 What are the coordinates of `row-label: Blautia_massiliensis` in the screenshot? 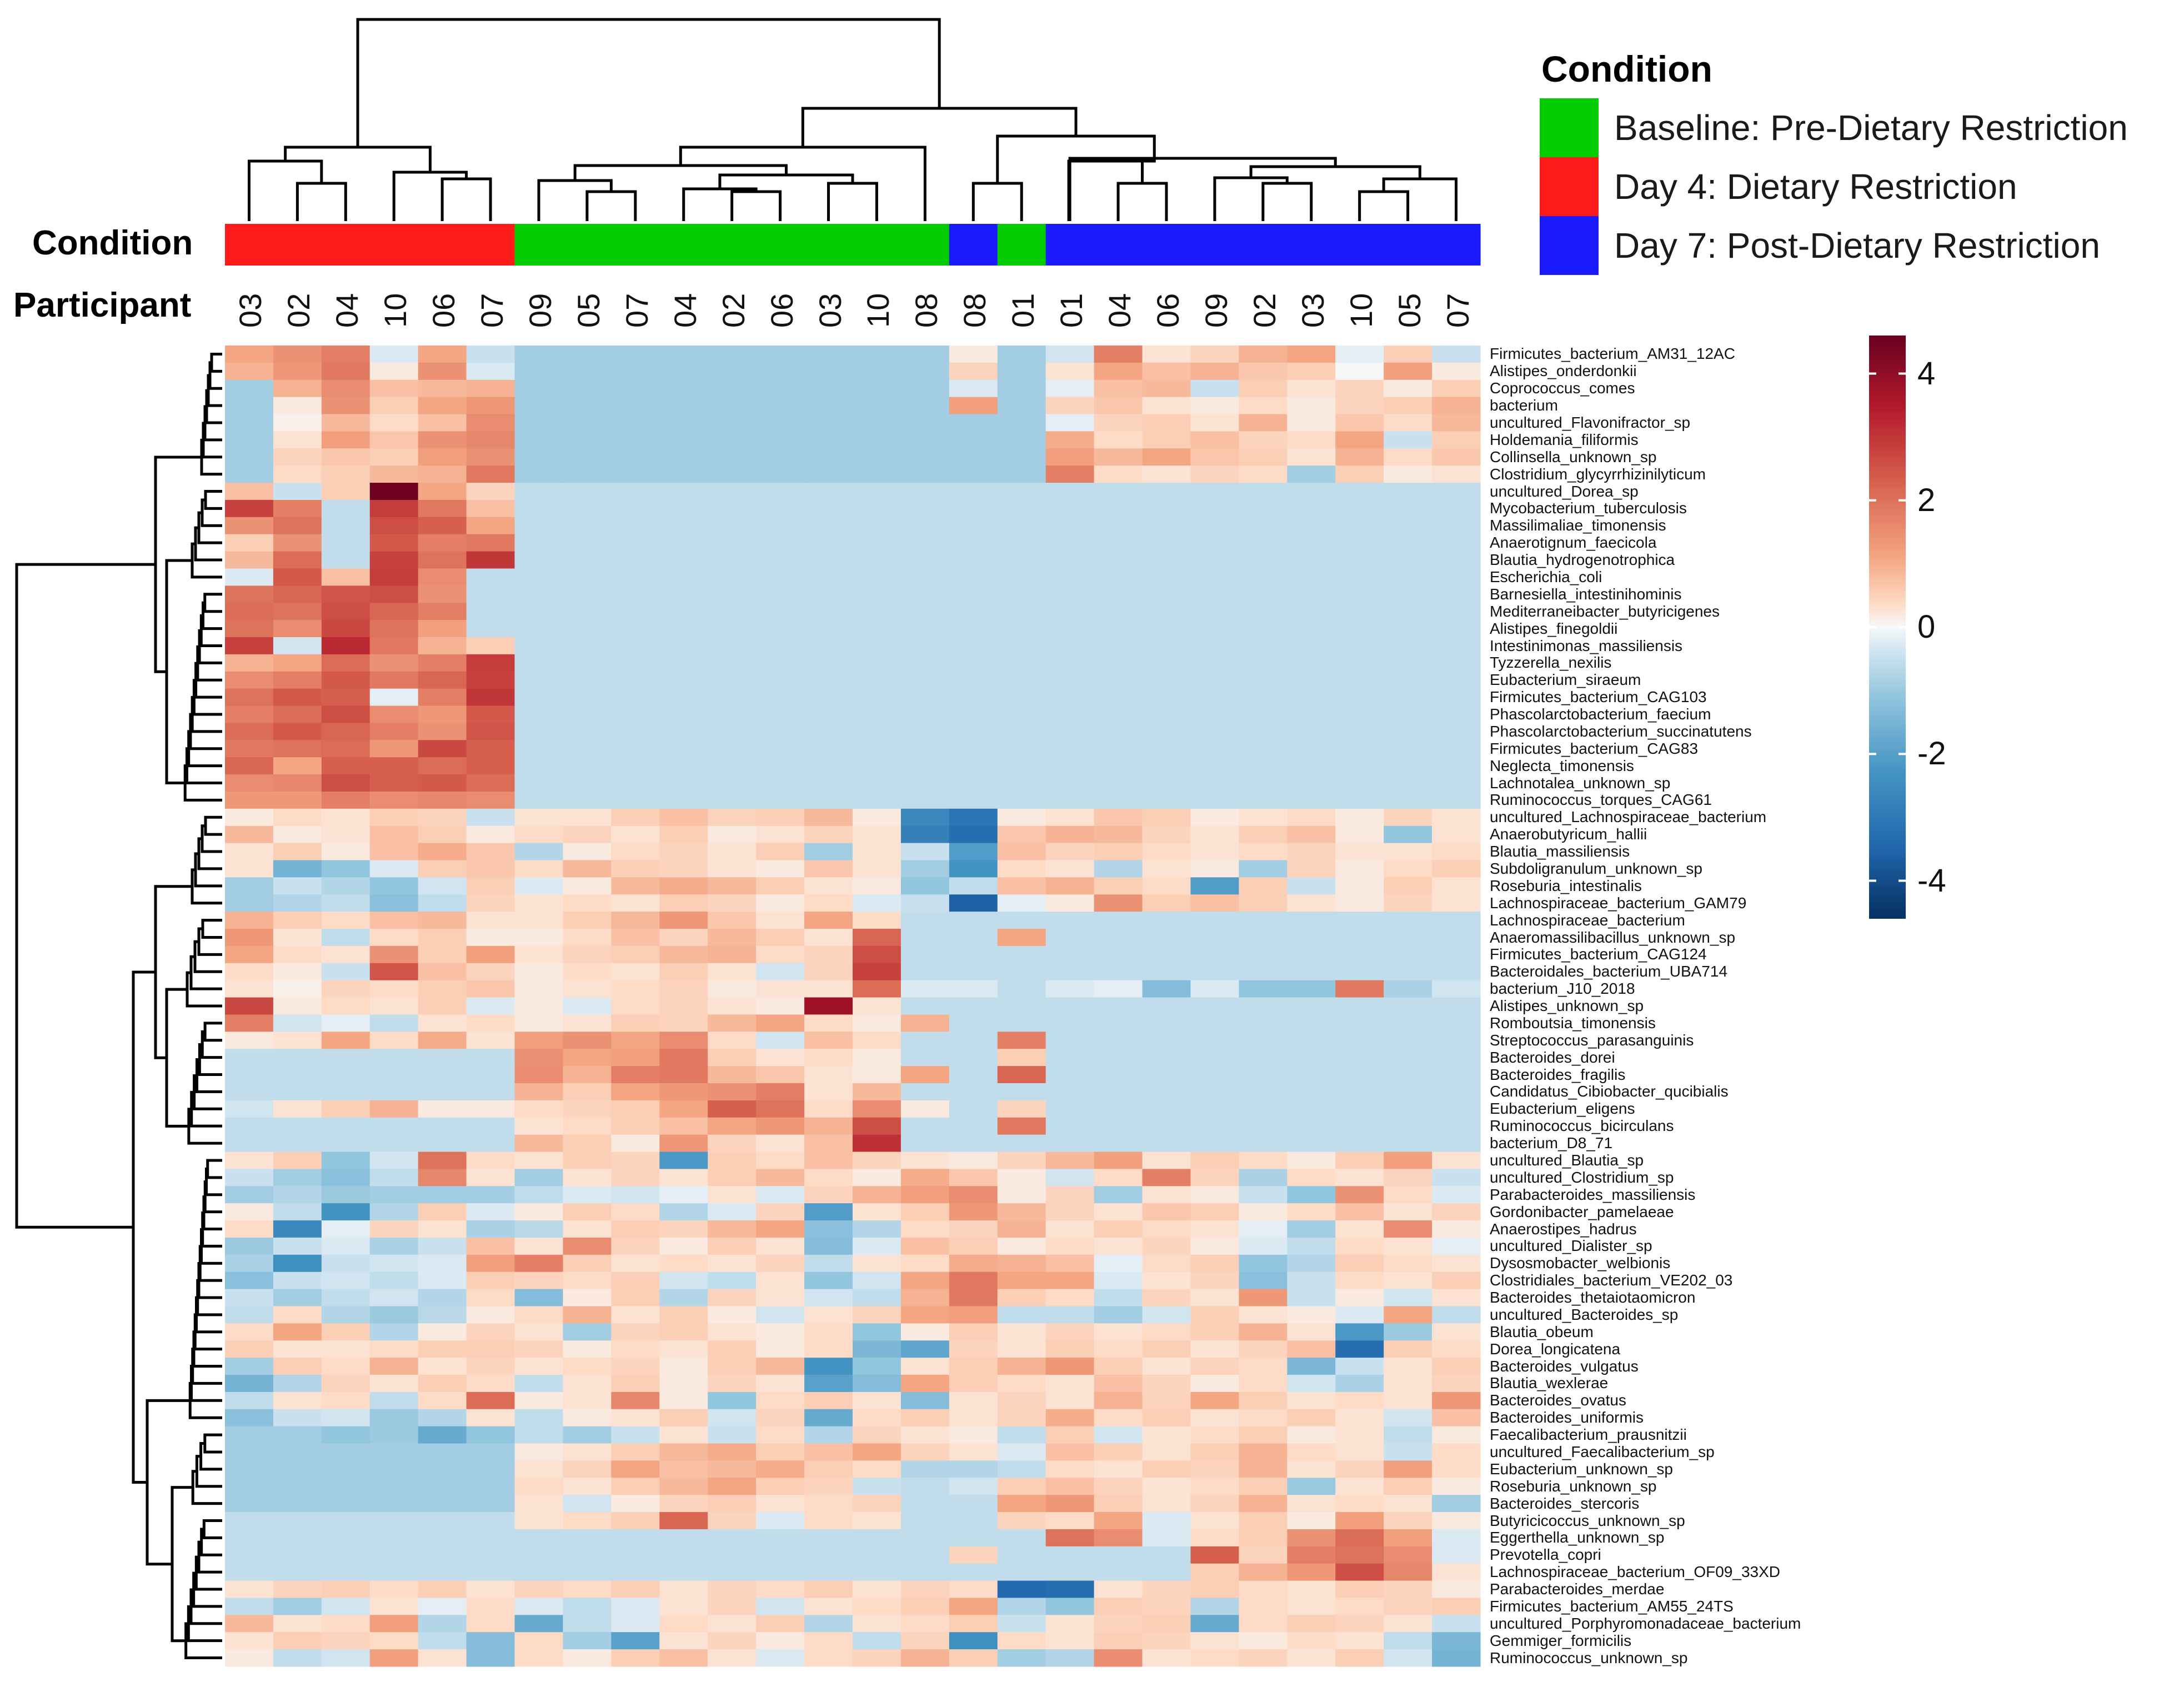 It's located at (1560, 852).